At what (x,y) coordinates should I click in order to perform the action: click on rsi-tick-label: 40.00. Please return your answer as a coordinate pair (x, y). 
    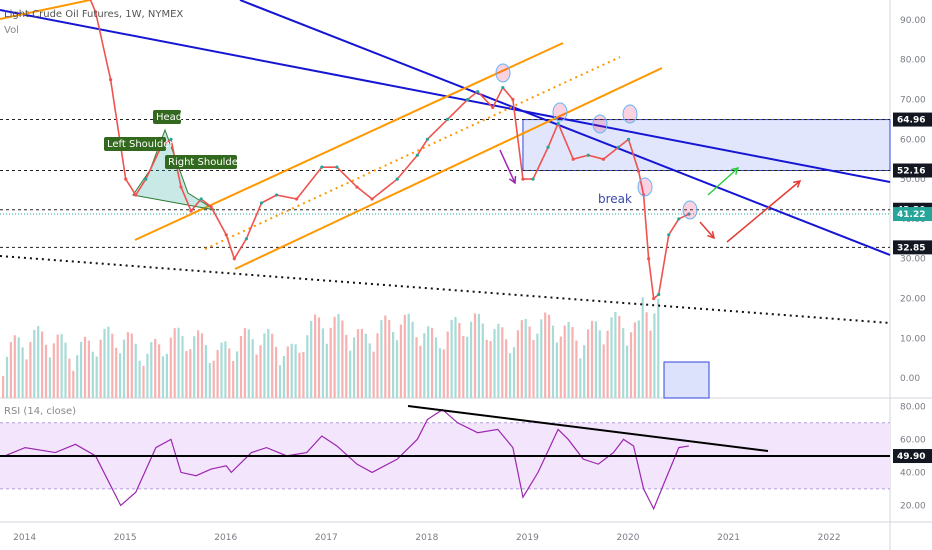
    Looking at the image, I should click on (913, 473).